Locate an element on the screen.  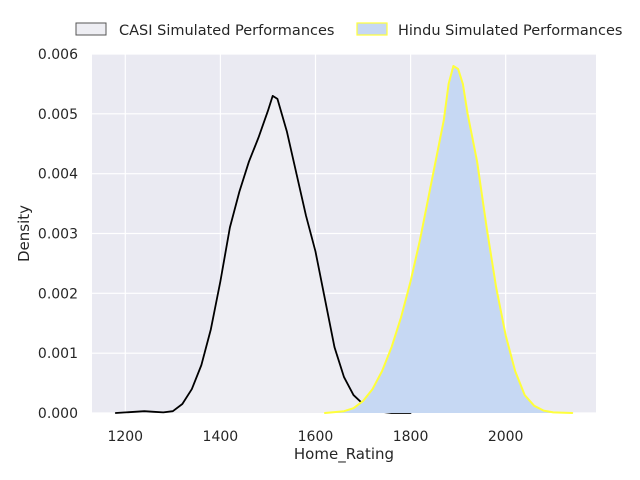
y-tick-label: 0.005 is located at coordinates (58, 115).